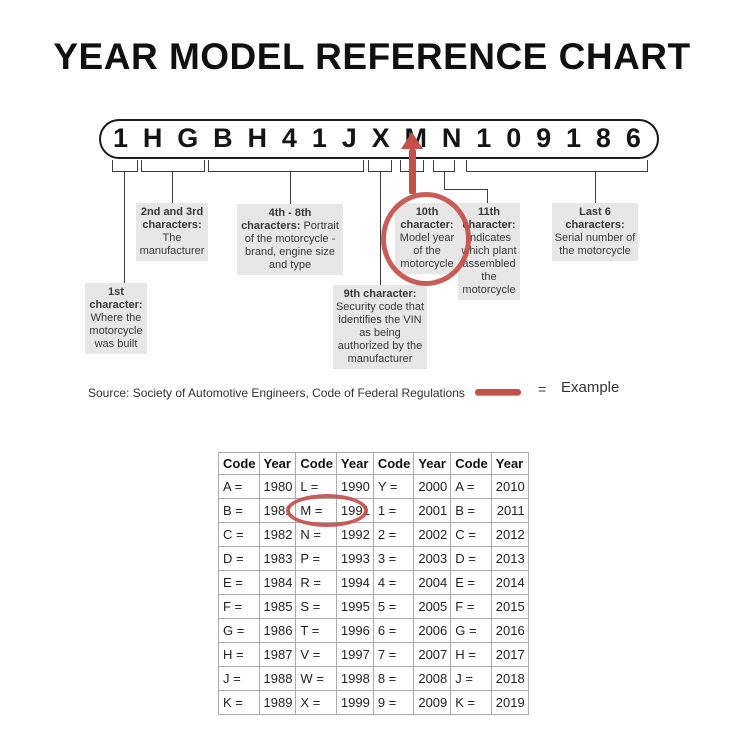 This screenshot has width=744, height=755. Describe the element at coordinates (354, 630) in the screenshot. I see `table-cell: 1996` at that location.